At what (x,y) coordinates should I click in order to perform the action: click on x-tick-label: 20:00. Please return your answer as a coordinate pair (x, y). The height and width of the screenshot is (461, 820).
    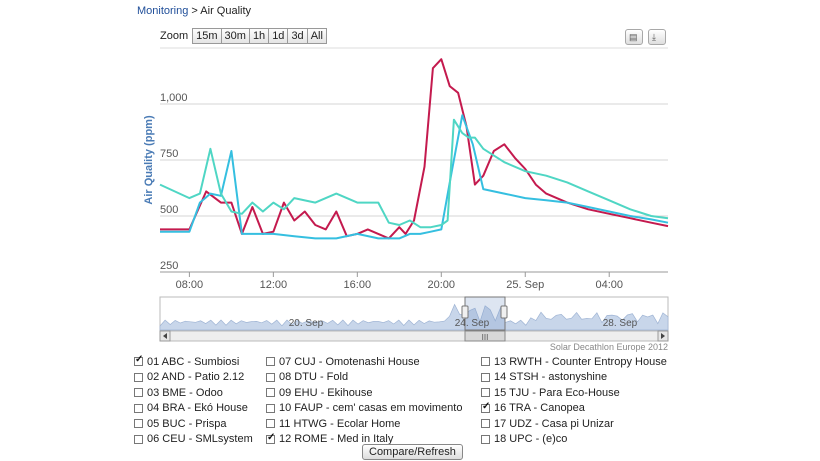
    Looking at the image, I should click on (442, 285).